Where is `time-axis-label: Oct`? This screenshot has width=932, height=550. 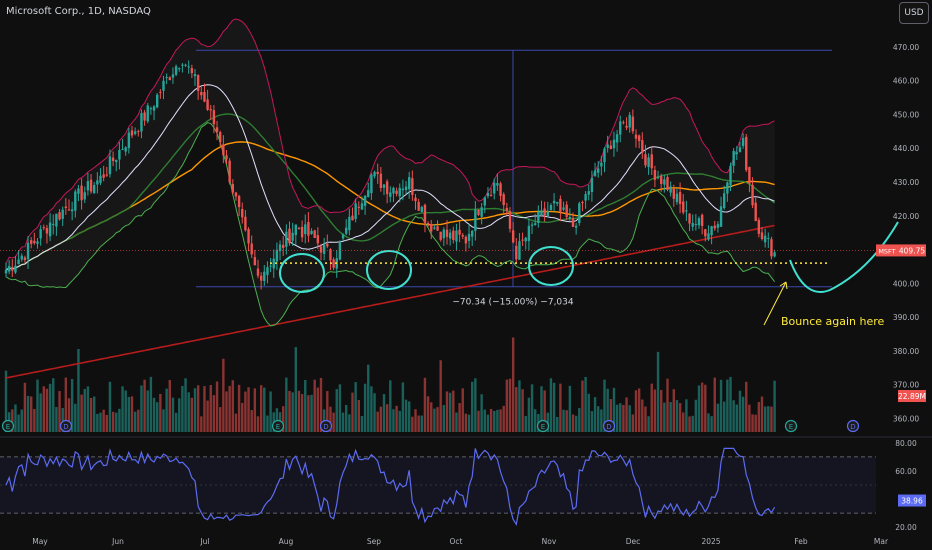
time-axis-label: Oct is located at coordinates (456, 541).